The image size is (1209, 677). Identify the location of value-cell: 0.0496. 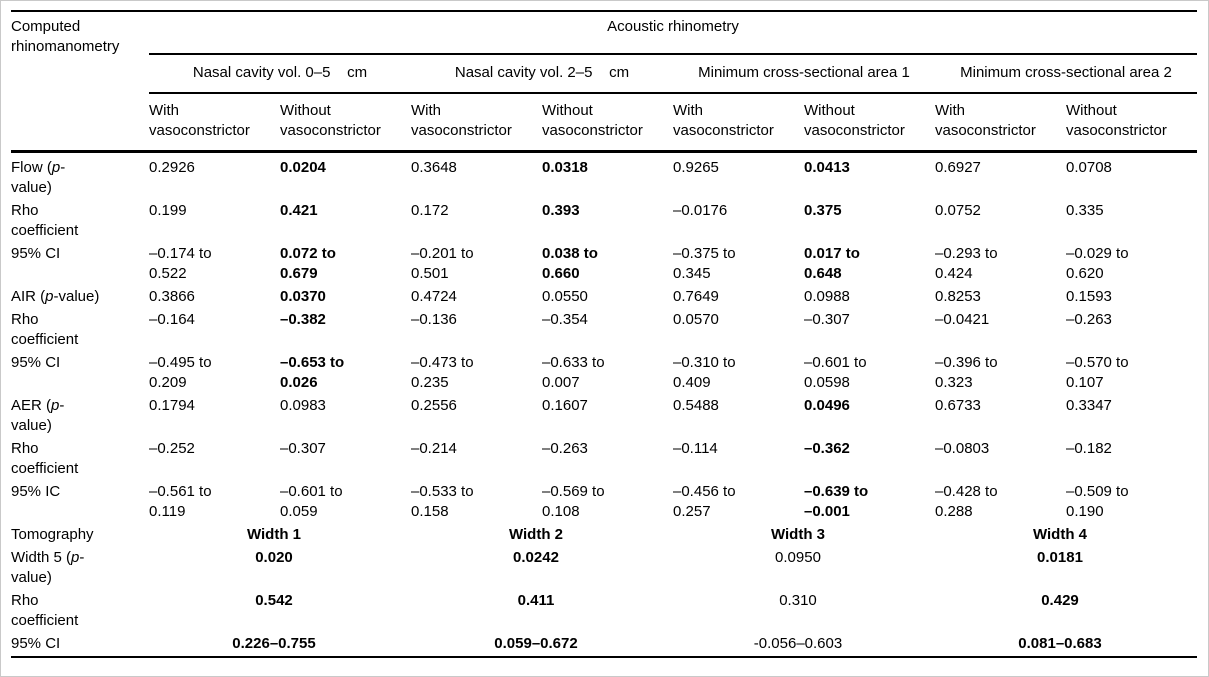
(827, 405).